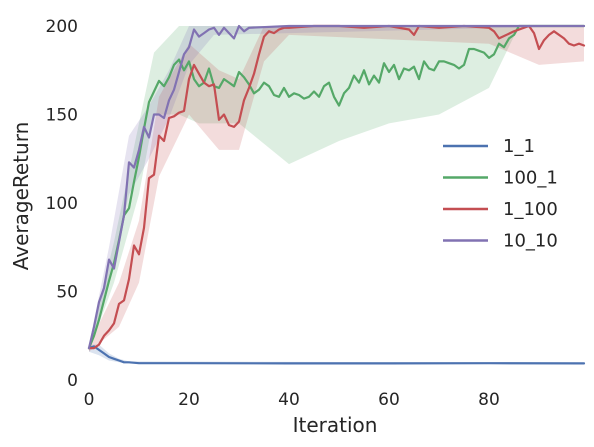 This screenshot has height=447, width=594. I want to click on x-axis-label: Iteration, so click(335, 425).